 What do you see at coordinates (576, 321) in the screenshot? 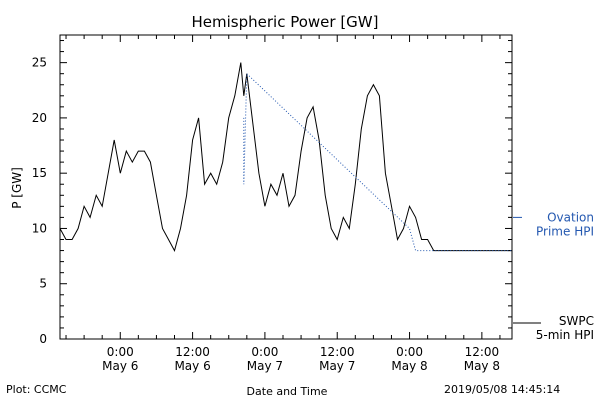
I see `legend-label-line1: SWPC` at bounding box center [576, 321].